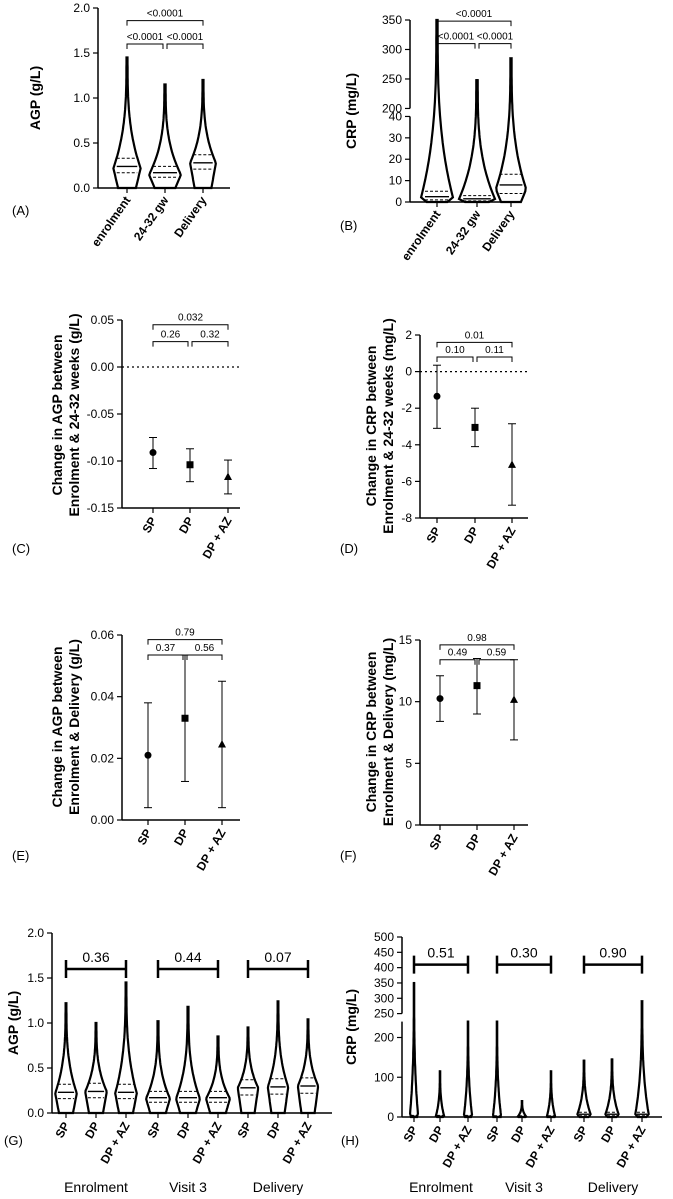 This screenshot has height=1199, width=673. What do you see at coordinates (406, 408) in the screenshot?
I see `y-tick-label: -2` at bounding box center [406, 408].